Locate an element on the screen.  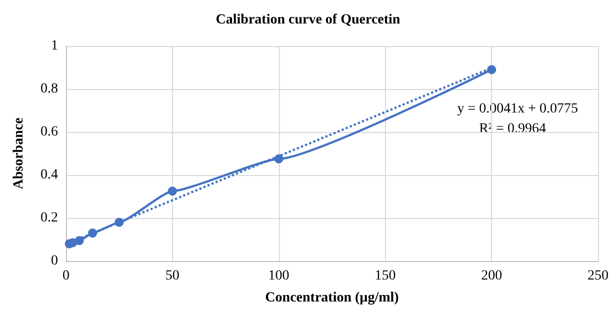
x-axis-title: Concentration (µg/ml) is located at coordinates (332, 298).